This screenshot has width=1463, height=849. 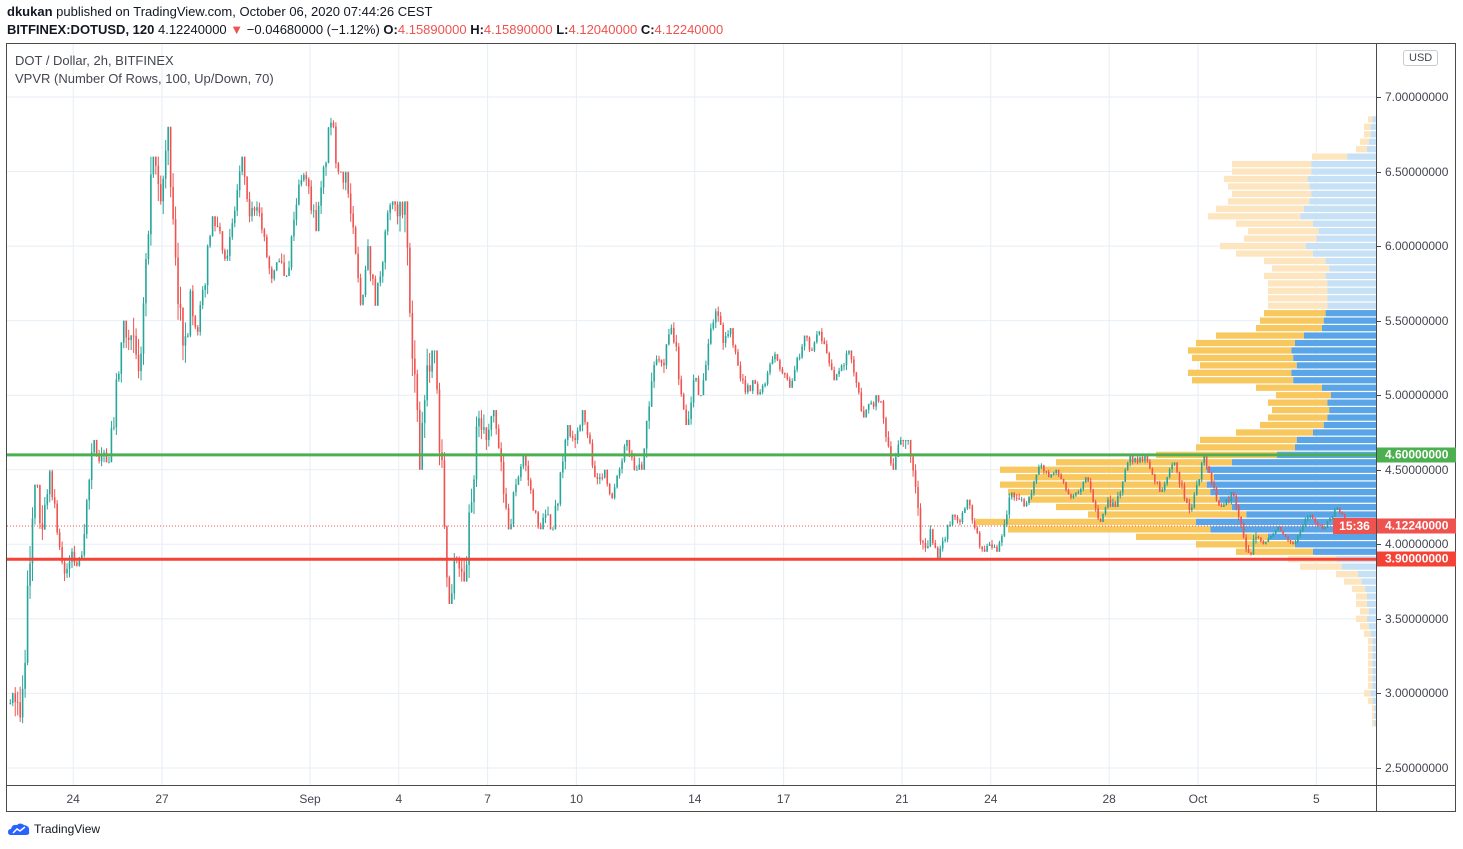 What do you see at coordinates (144, 78) in the screenshot?
I see `indicator-legend: VPVR (Number Of Rows, 100, Up/Down, 70)` at bounding box center [144, 78].